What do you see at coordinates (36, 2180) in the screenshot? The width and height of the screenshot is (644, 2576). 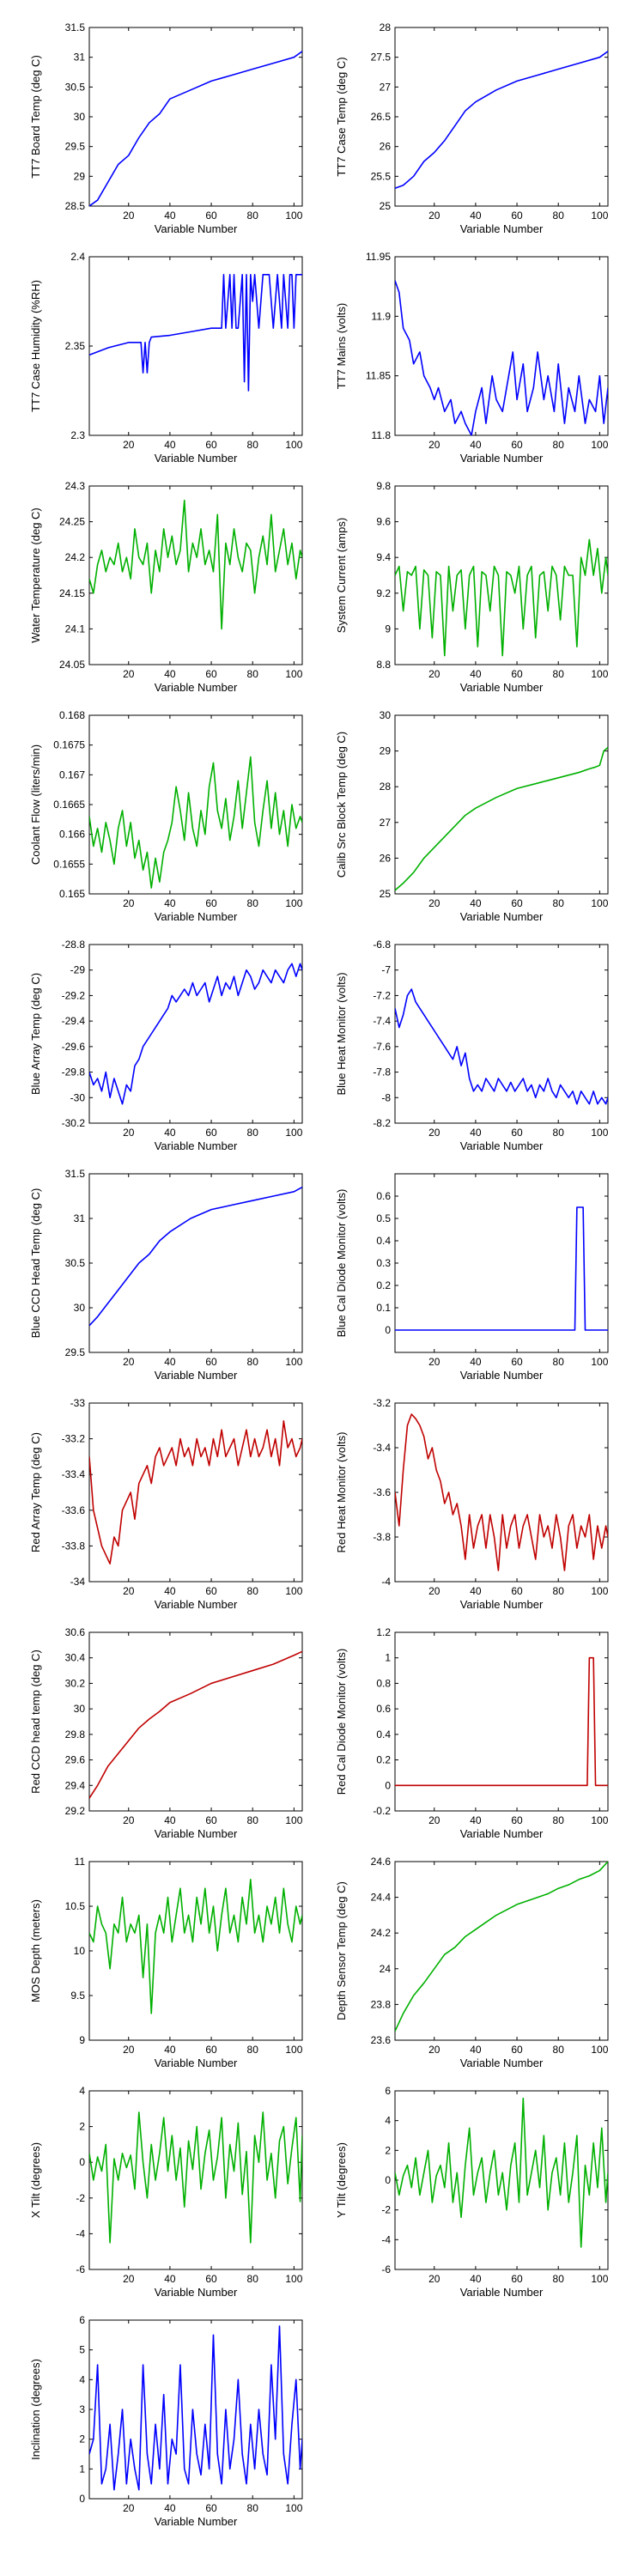 I see `y-axis-label: X Tilt (degrees)` at bounding box center [36, 2180].